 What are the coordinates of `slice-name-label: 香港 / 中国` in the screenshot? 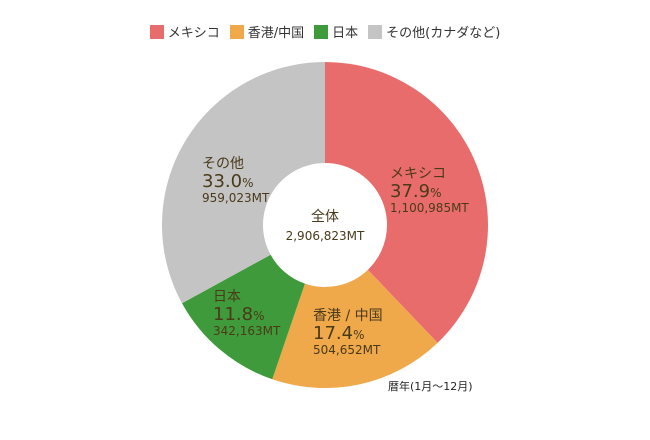 It's located at (348, 316).